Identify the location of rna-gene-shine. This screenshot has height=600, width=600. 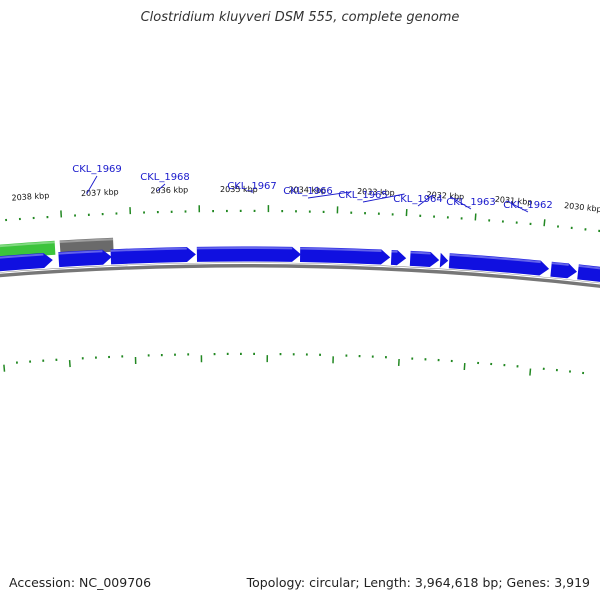
(27, 244).